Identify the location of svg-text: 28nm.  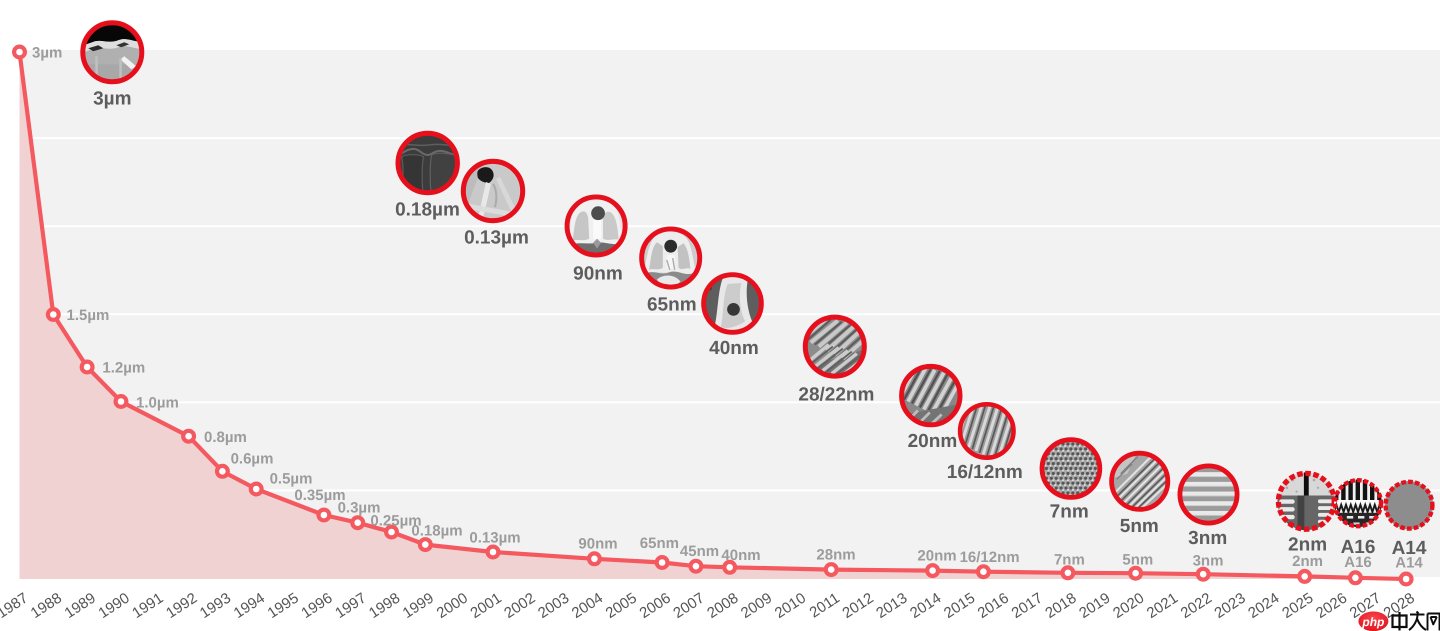
(835, 555).